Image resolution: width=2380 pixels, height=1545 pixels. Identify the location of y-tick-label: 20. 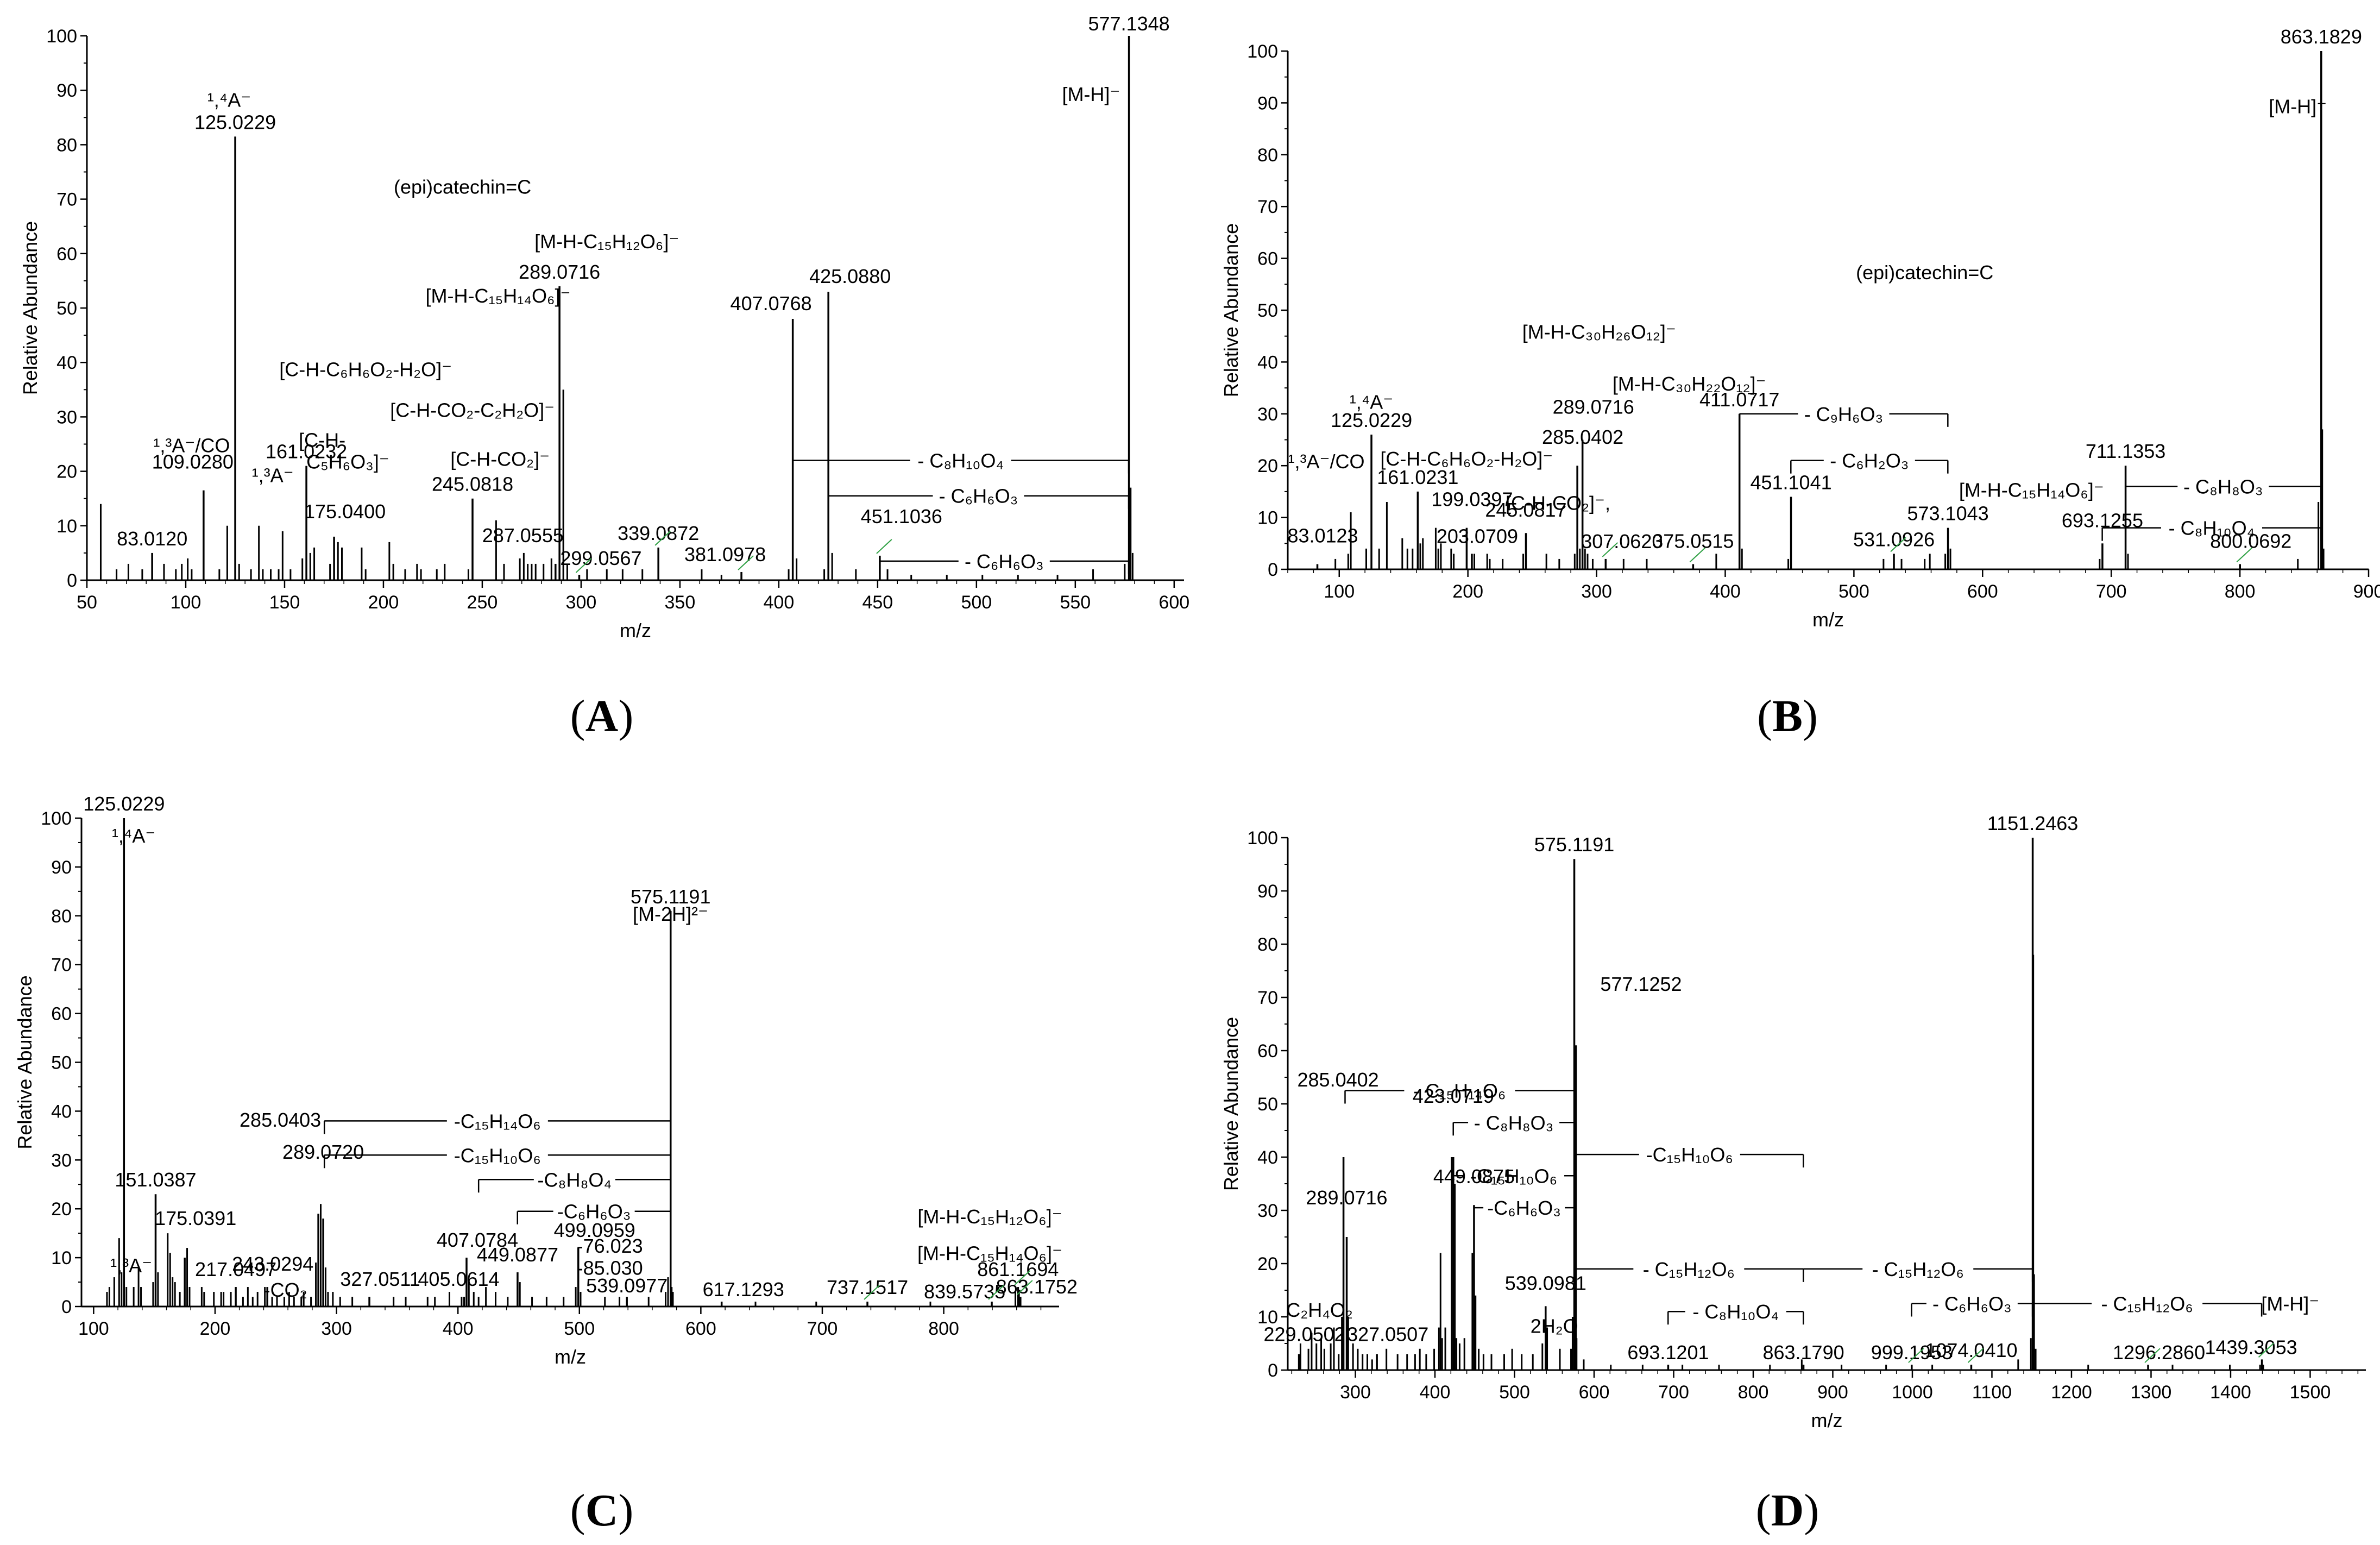
(66, 472).